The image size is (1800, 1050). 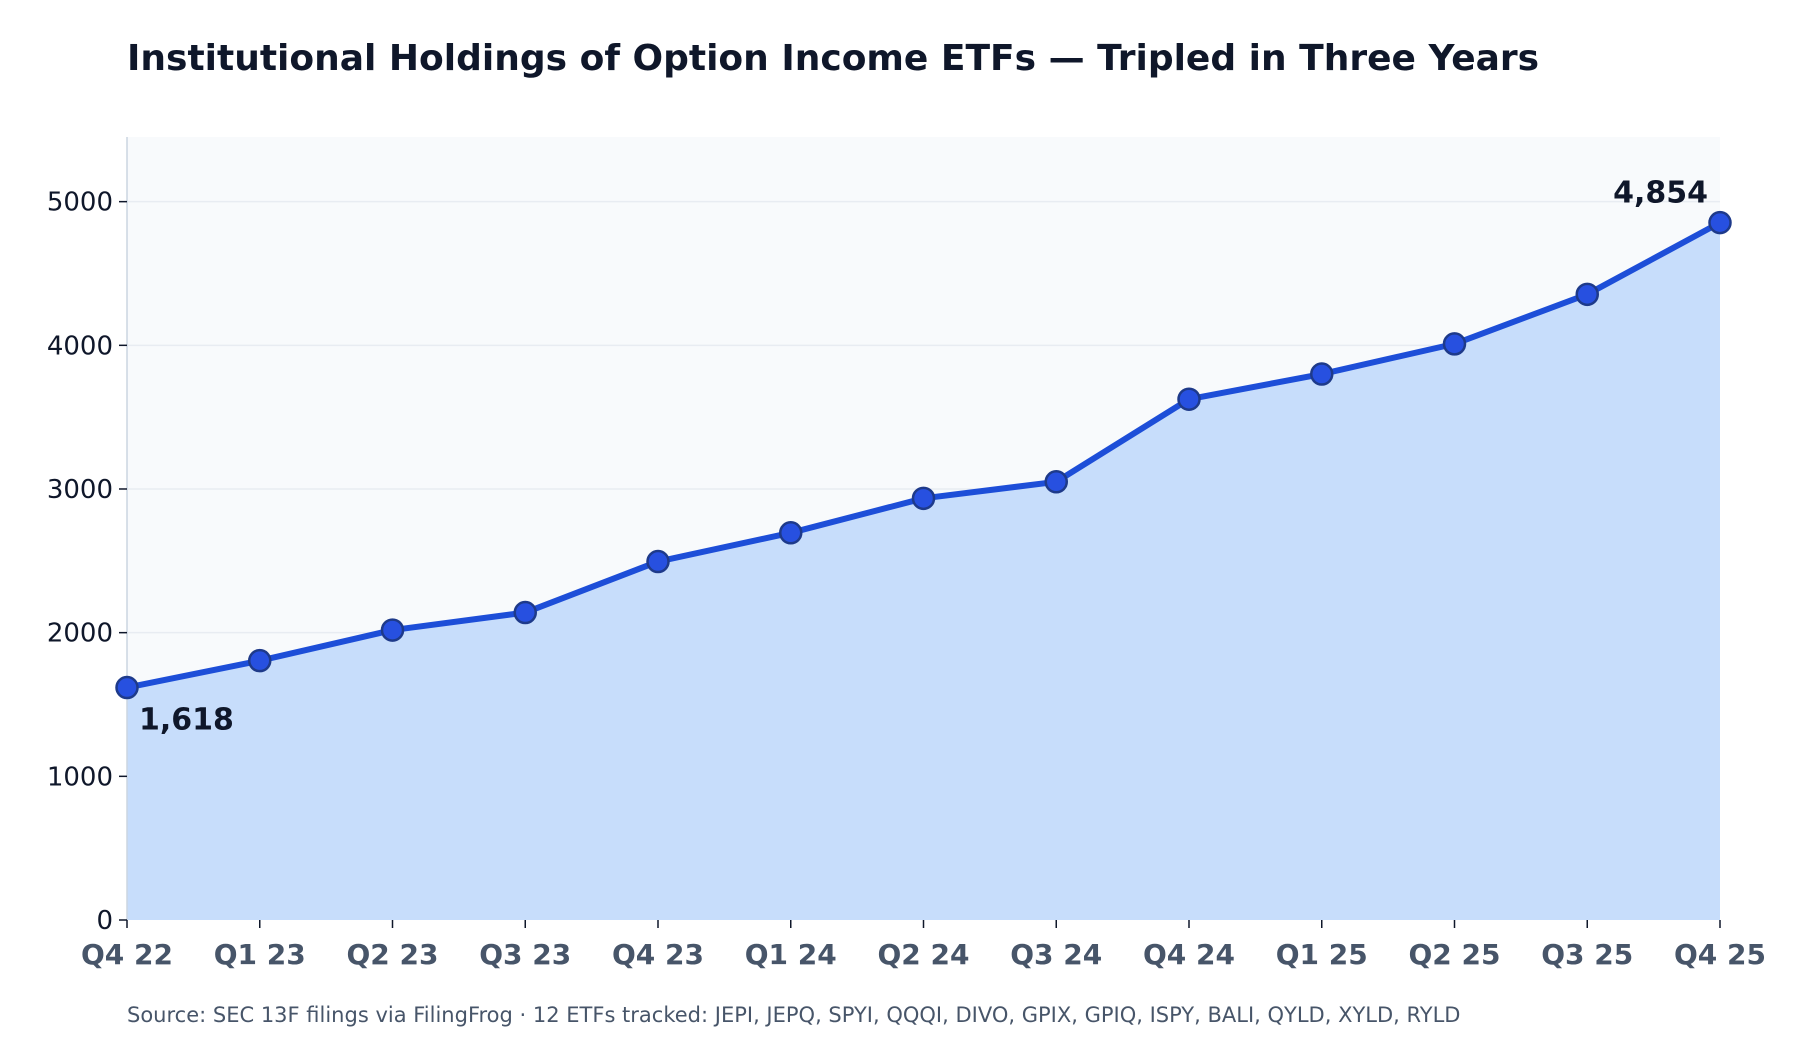 I want to click on y-tick-label: 2000, so click(x=80, y=634).